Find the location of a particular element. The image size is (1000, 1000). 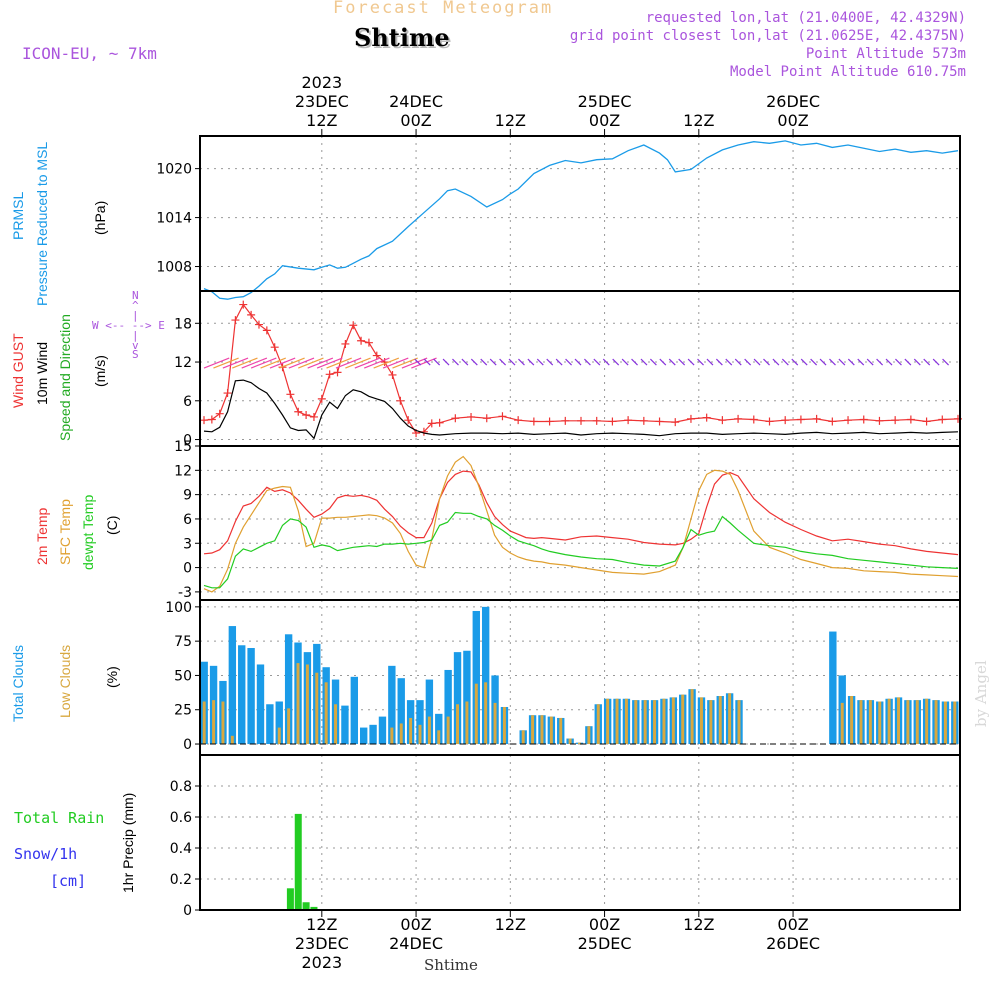

dewpt-line is located at coordinates (581, 550).